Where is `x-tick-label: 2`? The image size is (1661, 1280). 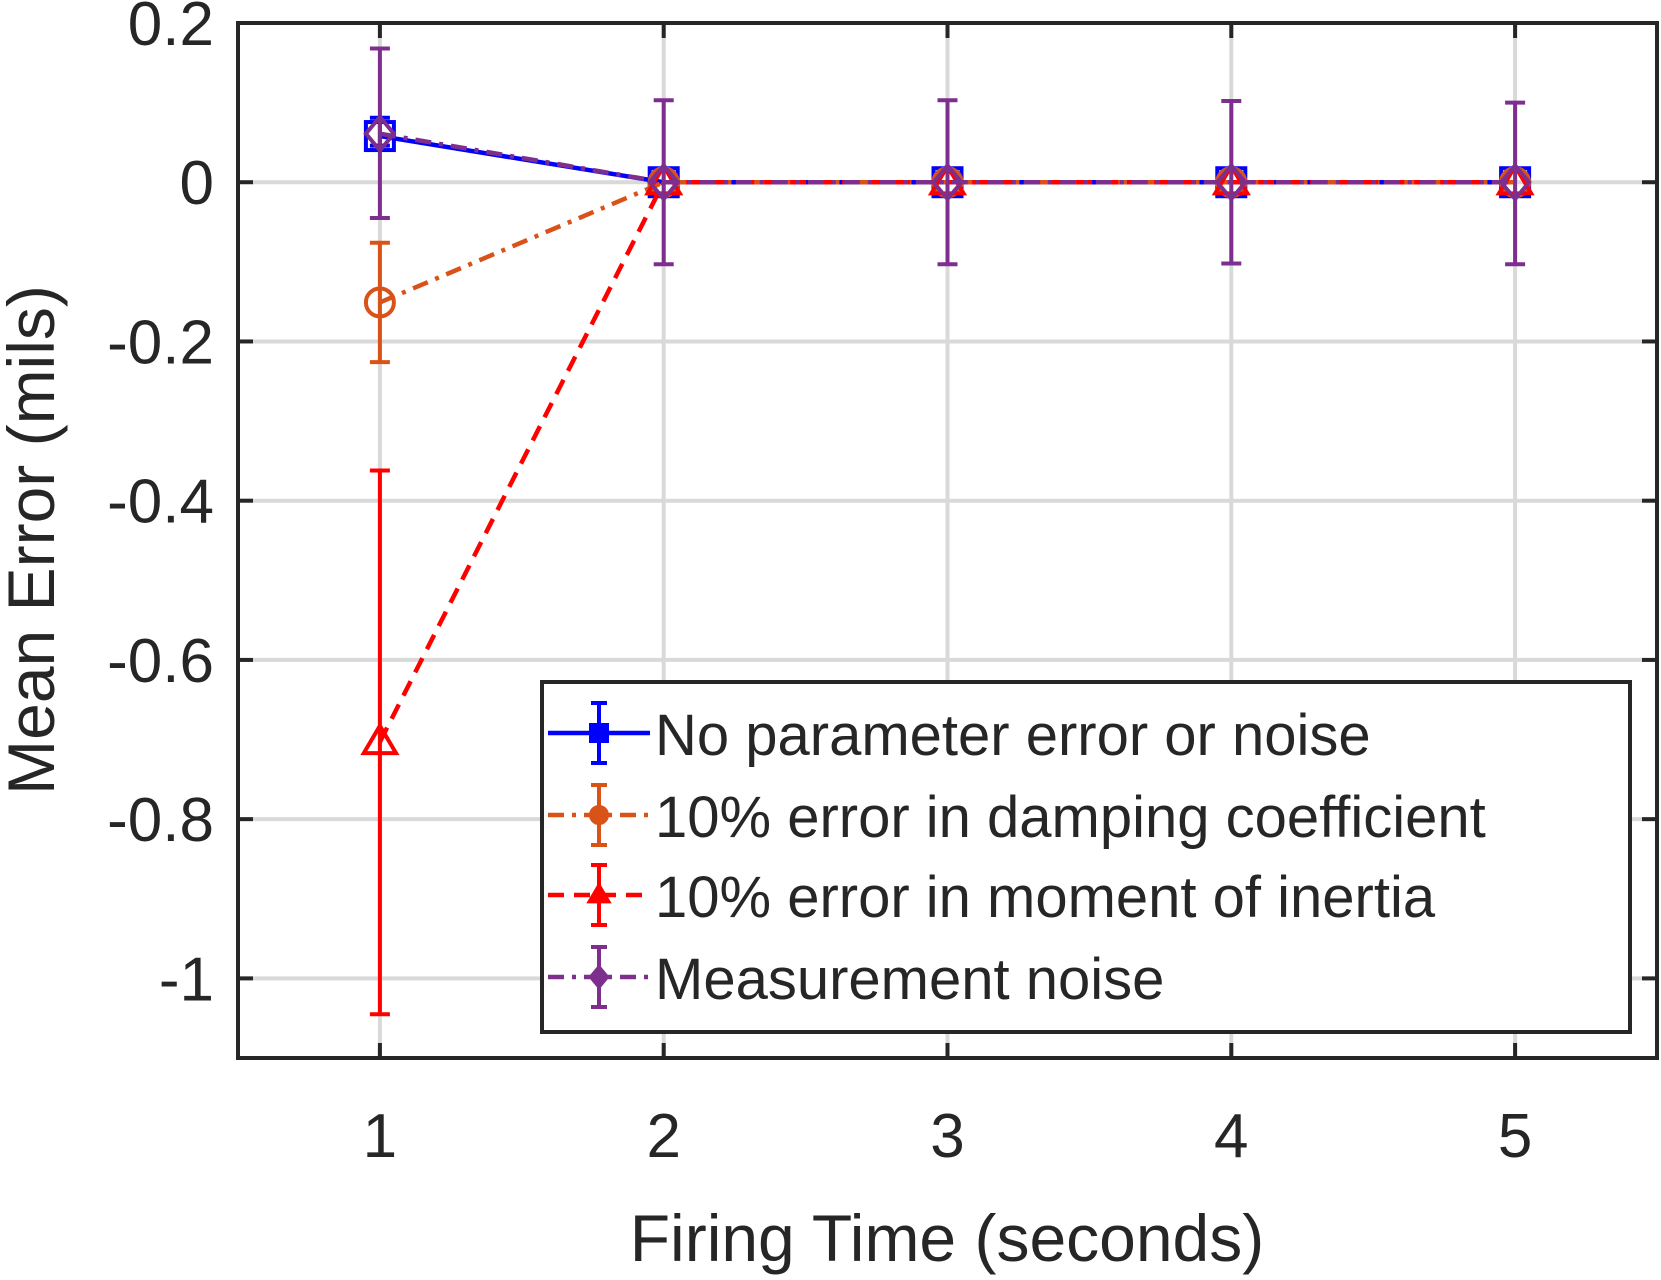
x-tick-label: 2 is located at coordinates (663, 1136).